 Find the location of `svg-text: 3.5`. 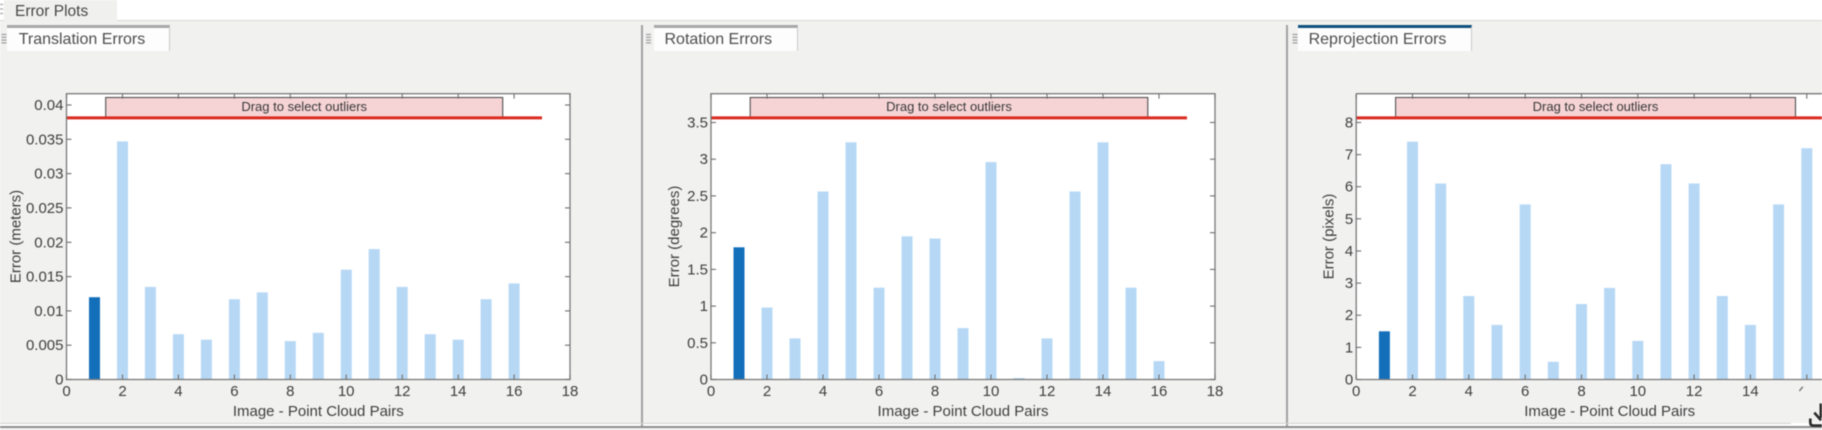

svg-text: 3.5 is located at coordinates (697, 123).